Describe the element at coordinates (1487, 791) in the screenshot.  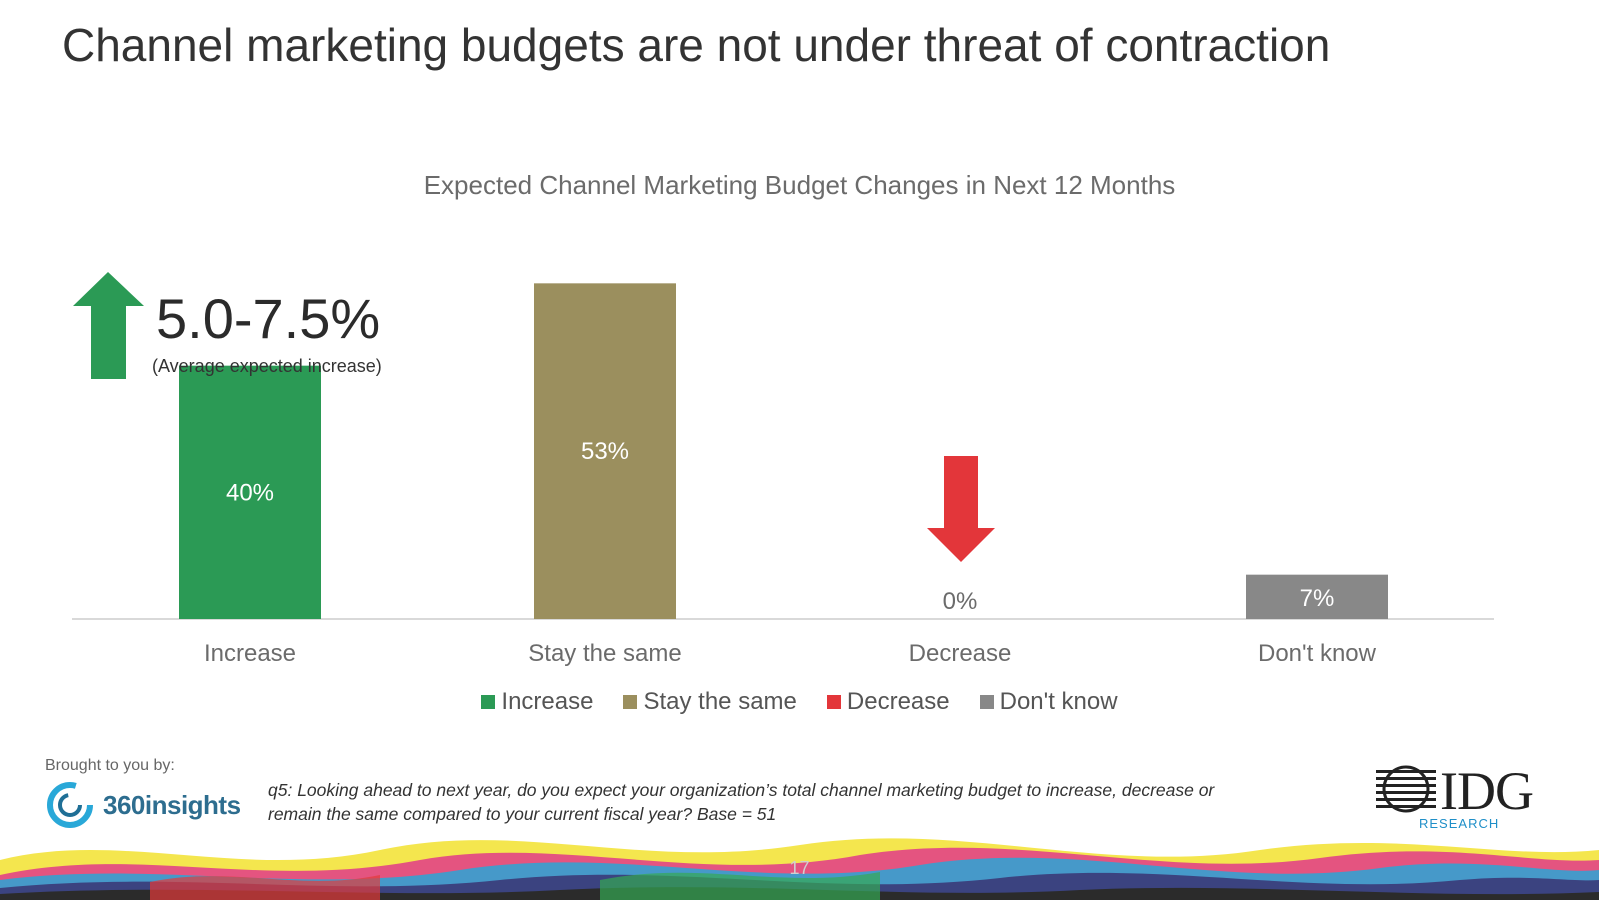
I see `idg-brand: IDG` at that location.